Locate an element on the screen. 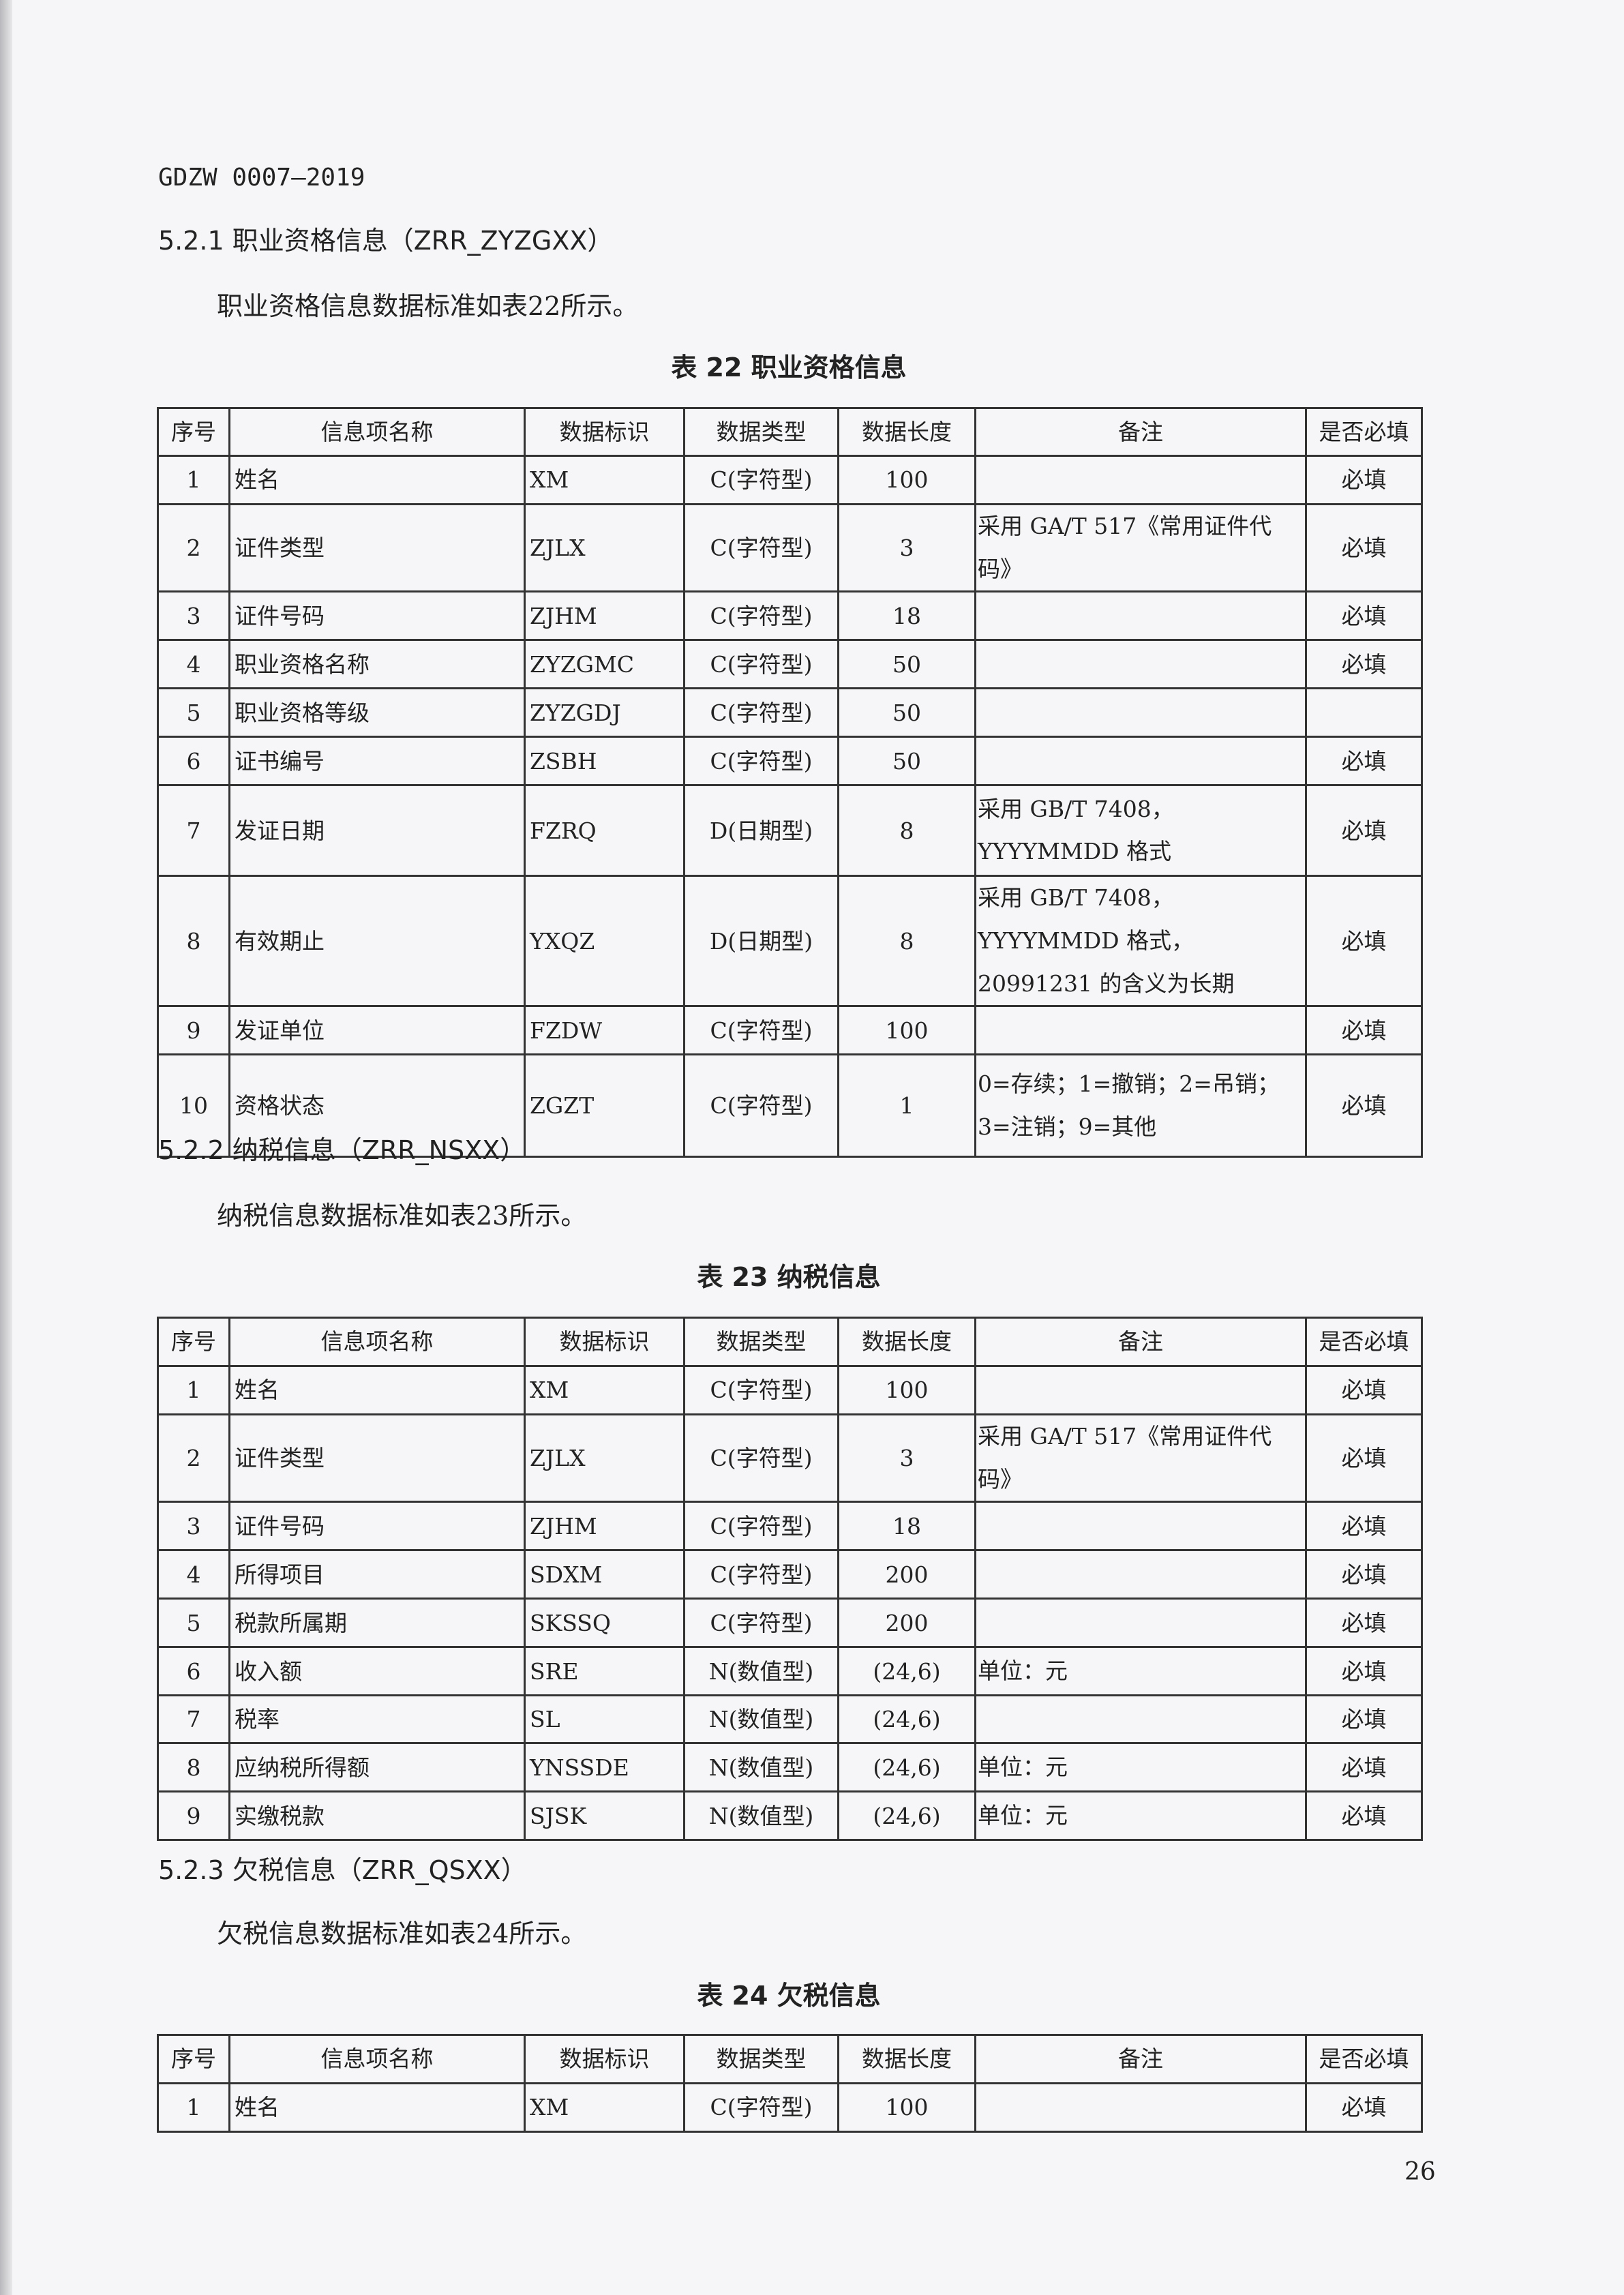 The image size is (1624, 2295). section-intro-5-2-1: 职业资格信息数据标准如表22所示。 is located at coordinates (428, 306).